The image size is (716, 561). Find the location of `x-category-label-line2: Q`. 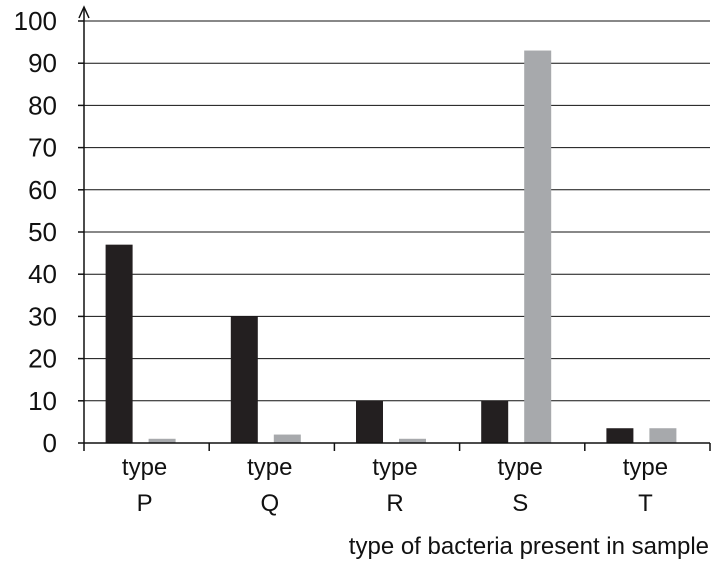

x-category-label-line2: Q is located at coordinates (269, 503).